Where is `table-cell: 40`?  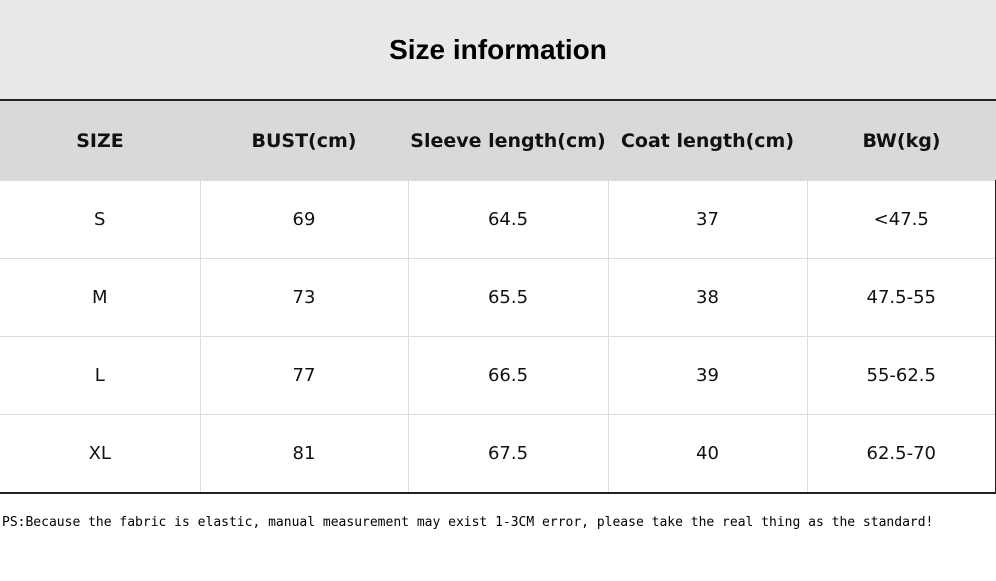
table-cell: 40 is located at coordinates (708, 453).